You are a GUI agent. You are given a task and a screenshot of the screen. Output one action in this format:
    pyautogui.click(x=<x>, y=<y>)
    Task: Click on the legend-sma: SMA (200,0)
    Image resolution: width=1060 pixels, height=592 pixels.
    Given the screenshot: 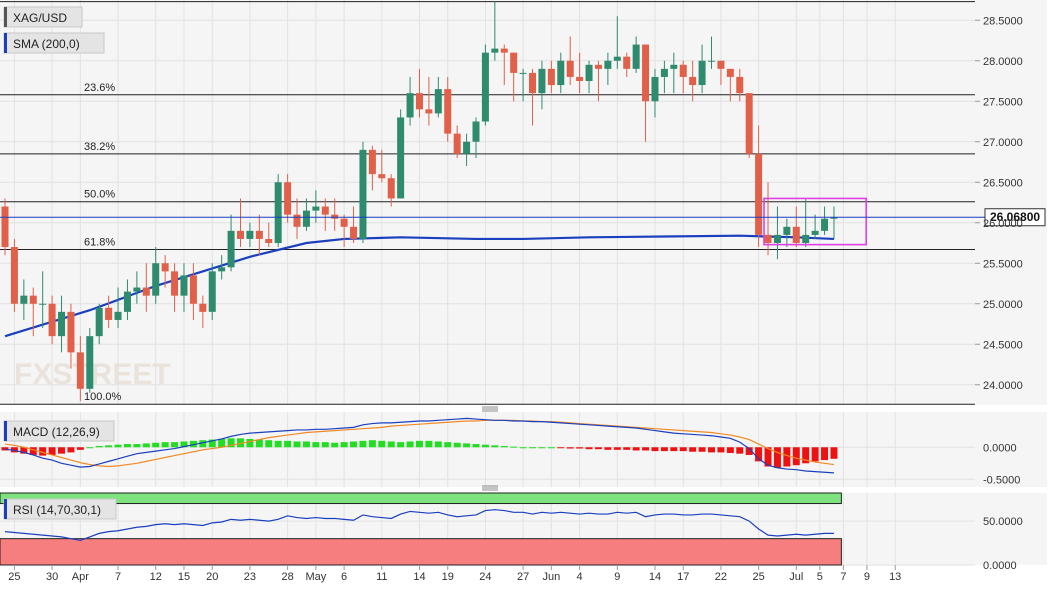 What is the action you would take?
    pyautogui.click(x=54, y=43)
    